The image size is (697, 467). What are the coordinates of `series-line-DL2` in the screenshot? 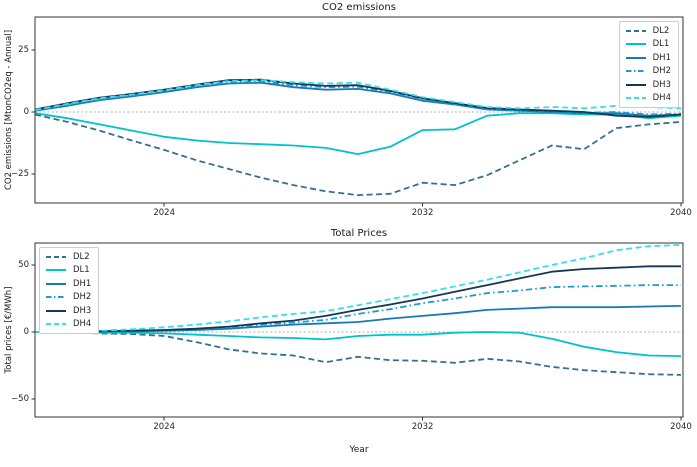 It's located at (358, 353).